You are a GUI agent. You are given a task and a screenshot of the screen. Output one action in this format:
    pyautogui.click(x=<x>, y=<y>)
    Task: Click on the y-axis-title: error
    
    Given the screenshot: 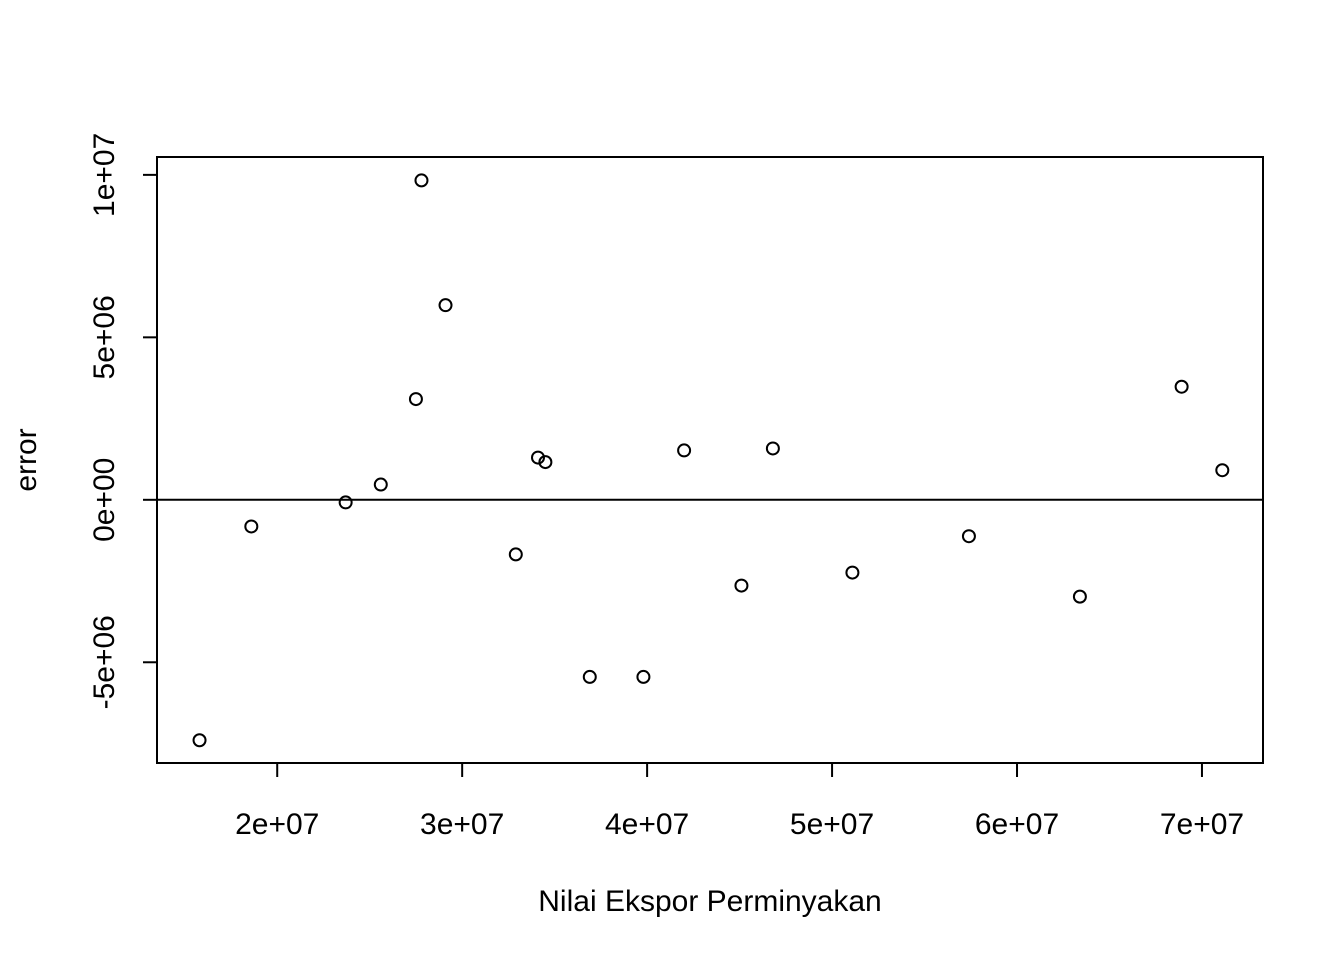 What is the action you would take?
    pyautogui.click(x=26, y=459)
    